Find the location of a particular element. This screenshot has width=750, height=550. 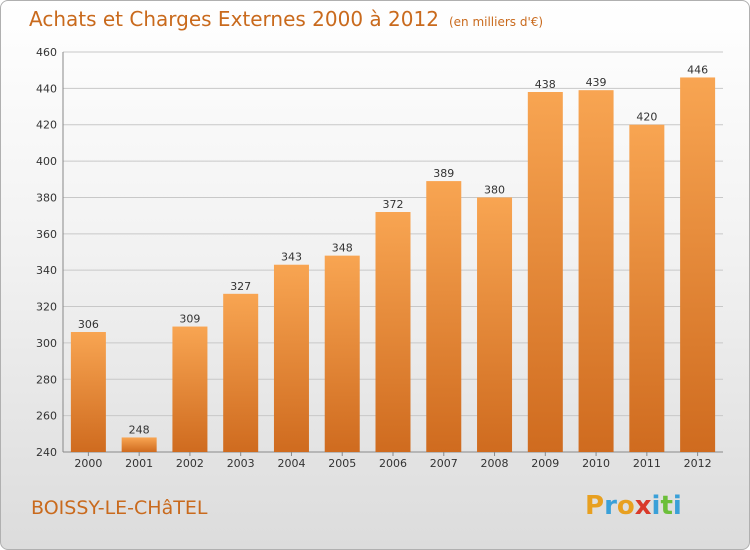

x-tick-label: 2001 is located at coordinates (139, 463).